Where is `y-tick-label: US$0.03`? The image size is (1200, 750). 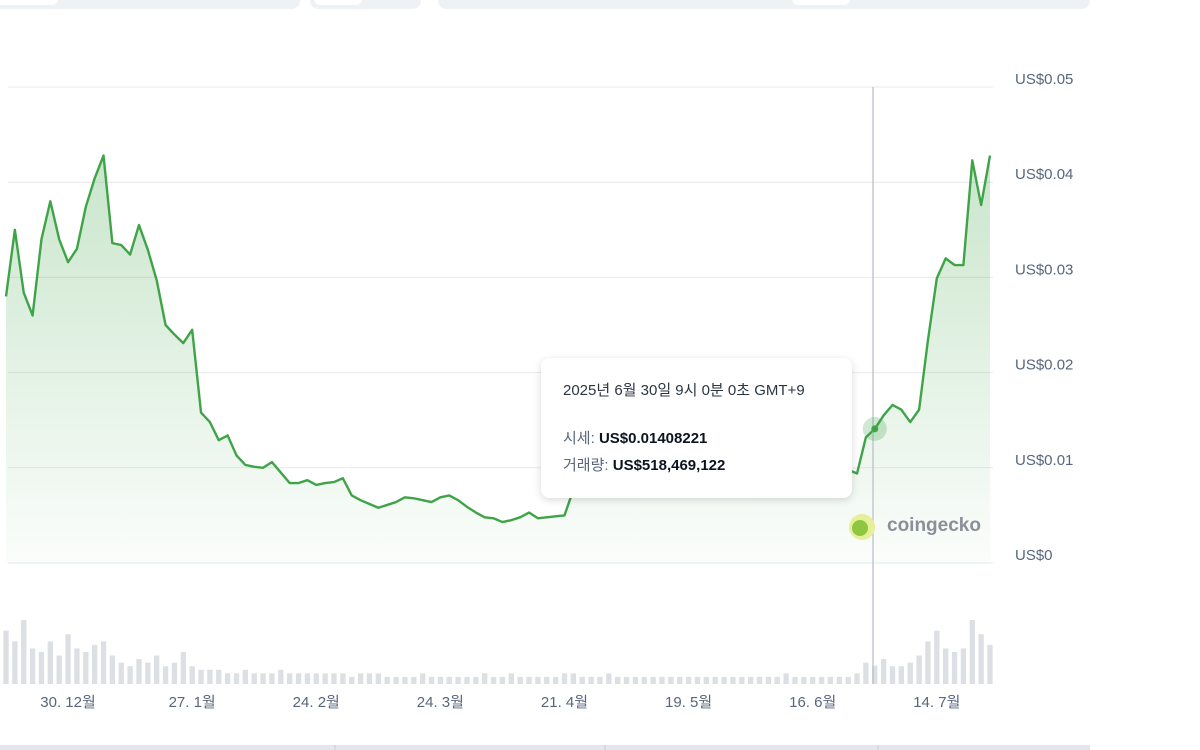
y-tick-label: US$0.03 is located at coordinates (1044, 269).